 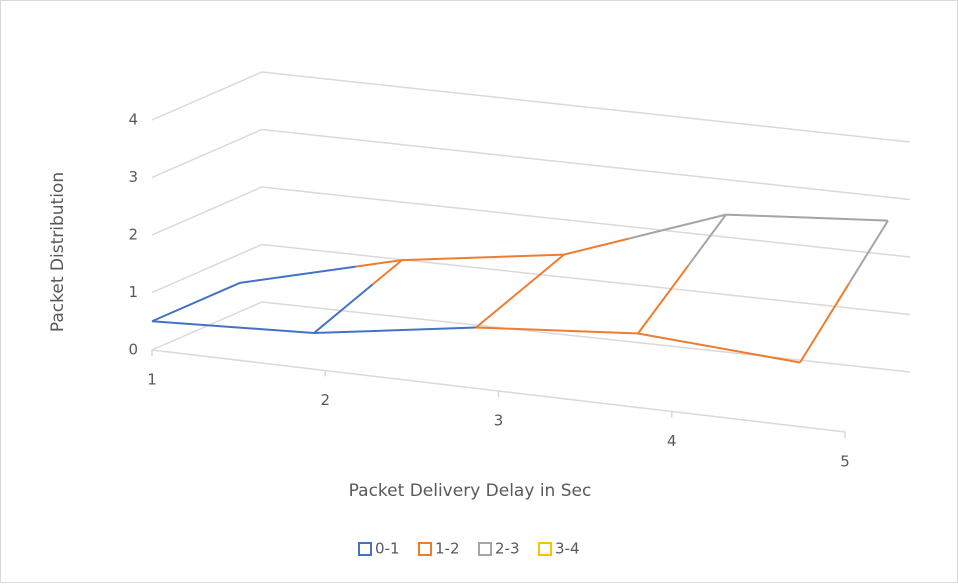 I want to click on y-tick-label: 4, so click(x=133, y=120).